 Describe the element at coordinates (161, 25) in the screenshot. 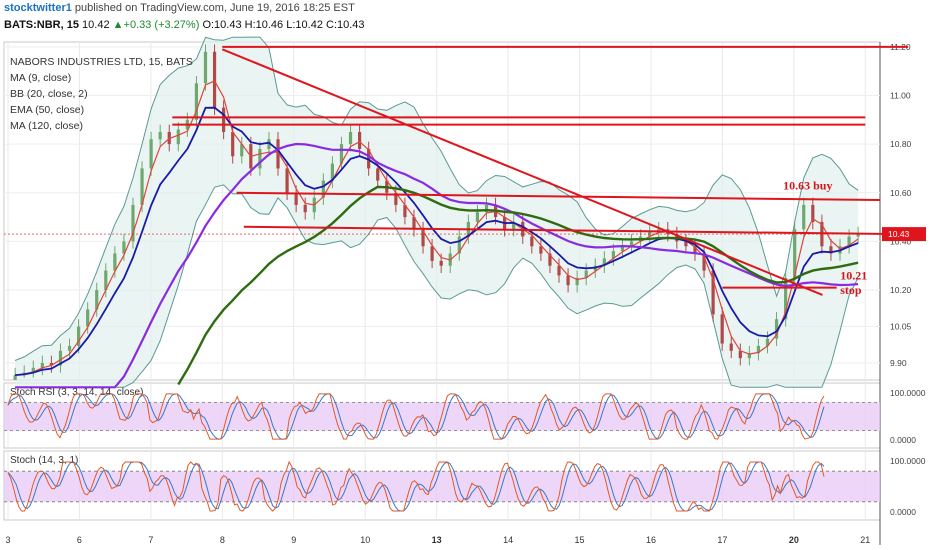

I see `price-change: +0.33 (+3.27%)` at that location.